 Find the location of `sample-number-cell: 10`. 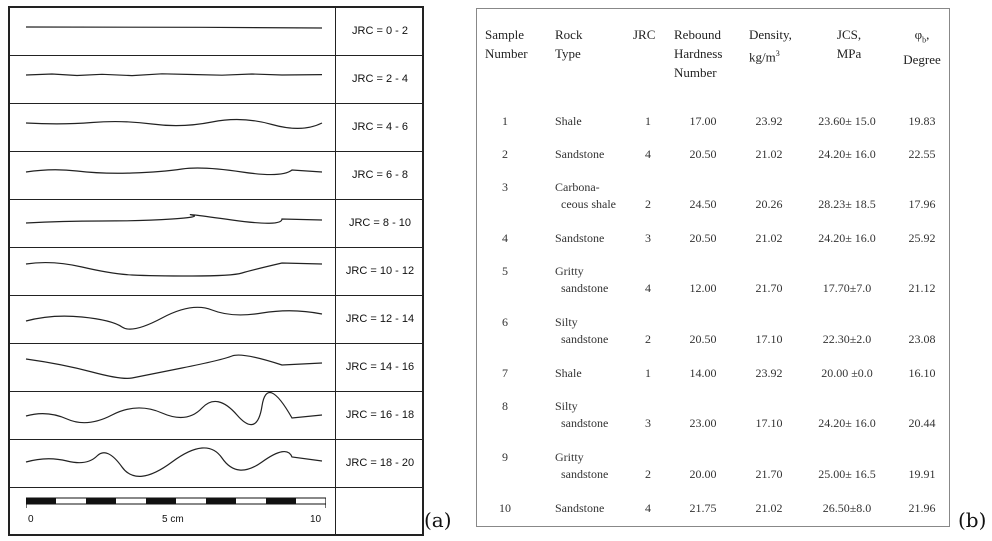

sample-number-cell: 10 is located at coordinates (505, 508).